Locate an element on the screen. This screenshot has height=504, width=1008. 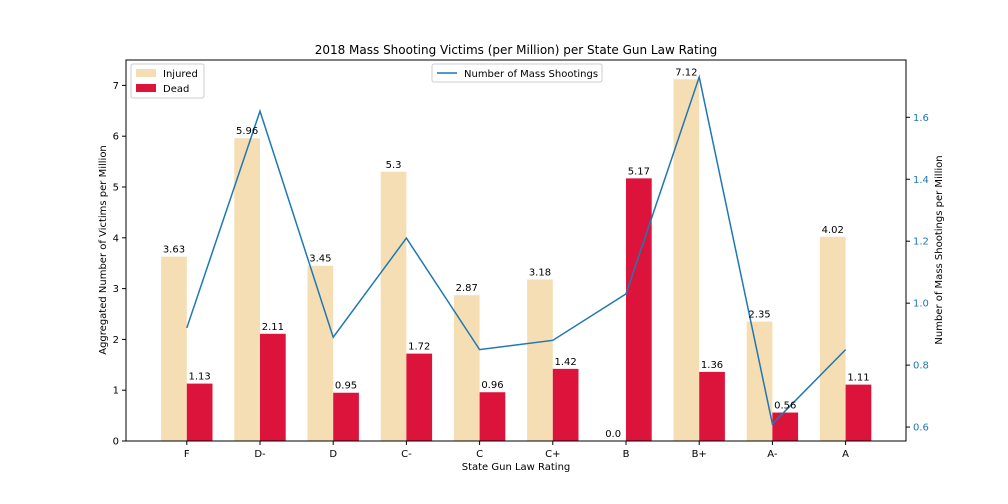
y2-tick-label-0.8: 0.8 is located at coordinates (921, 366).